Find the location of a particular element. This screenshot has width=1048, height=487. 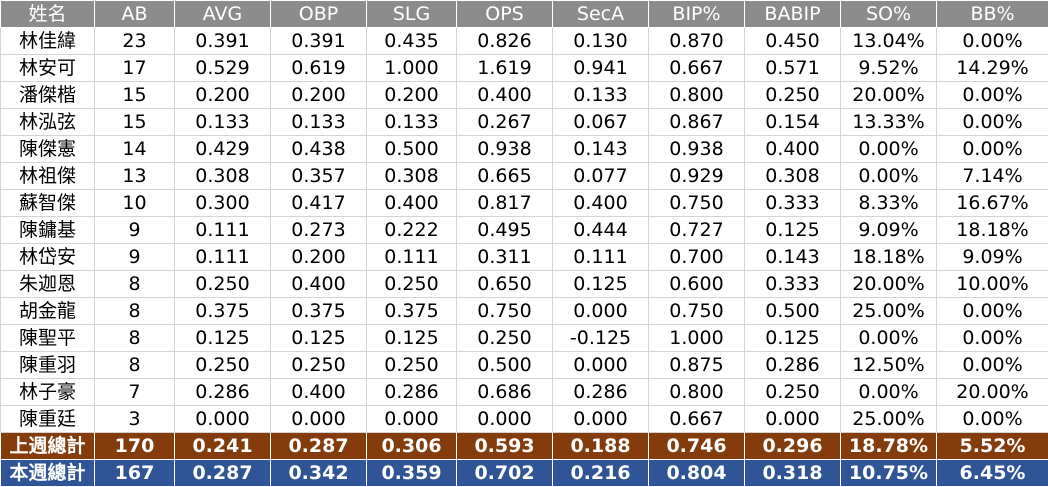

summary-cell-seca: 0.188 is located at coordinates (601, 446).